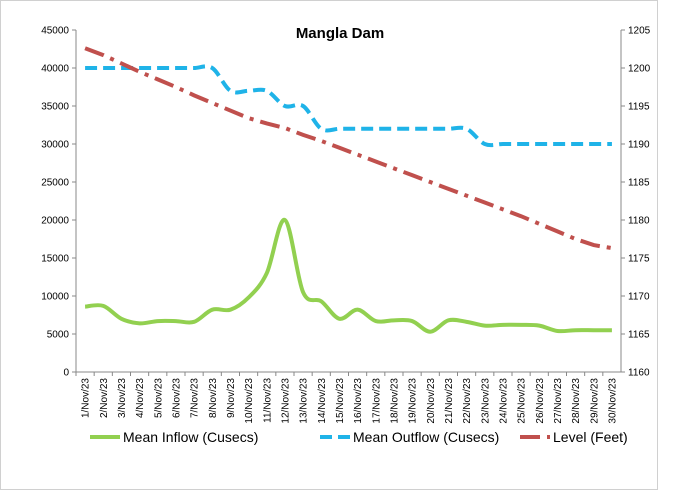 This screenshot has width=683, height=490. I want to click on y-tick-label: 15000, so click(55, 259).